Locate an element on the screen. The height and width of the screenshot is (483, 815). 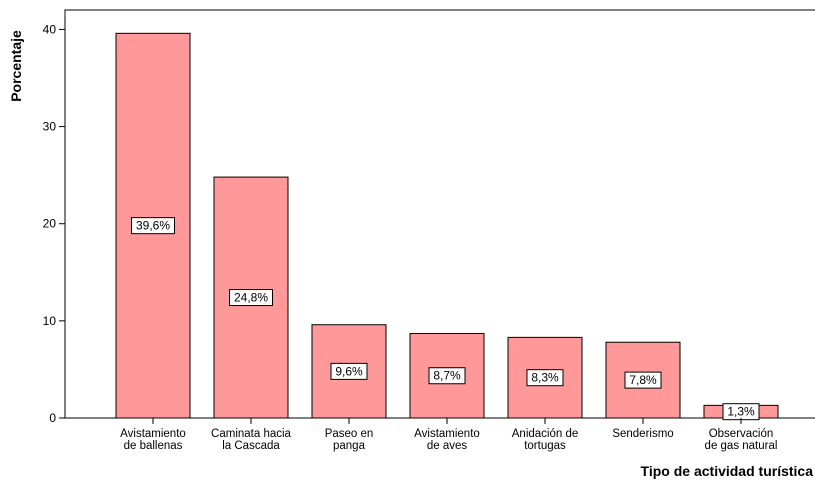
data-label: 7,8% is located at coordinates (643, 380).